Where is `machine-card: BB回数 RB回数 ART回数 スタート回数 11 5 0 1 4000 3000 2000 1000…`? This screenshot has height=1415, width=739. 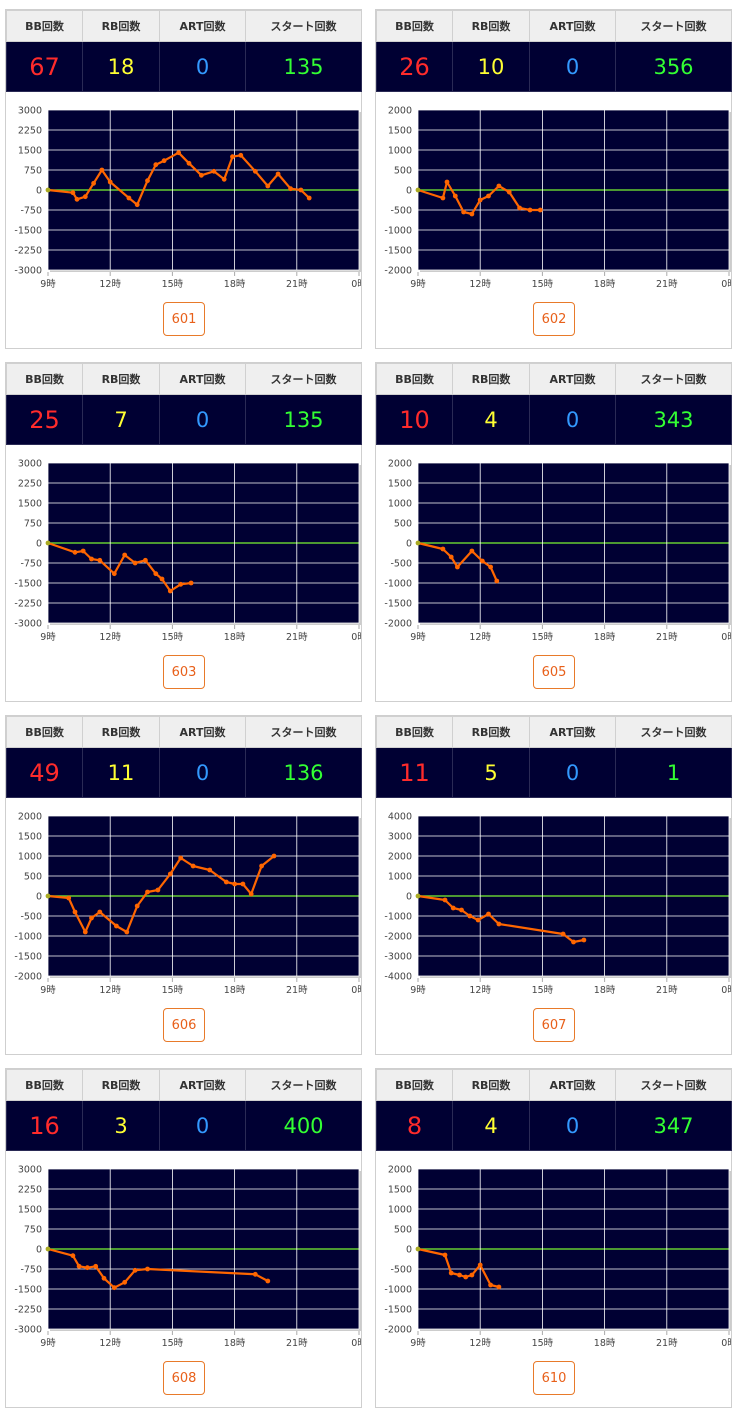
machine-card: BB回数 RB回数 ART回数 スタート回数 11 5 0 1 4000 3000 2000 1000… is located at coordinates (553, 885).